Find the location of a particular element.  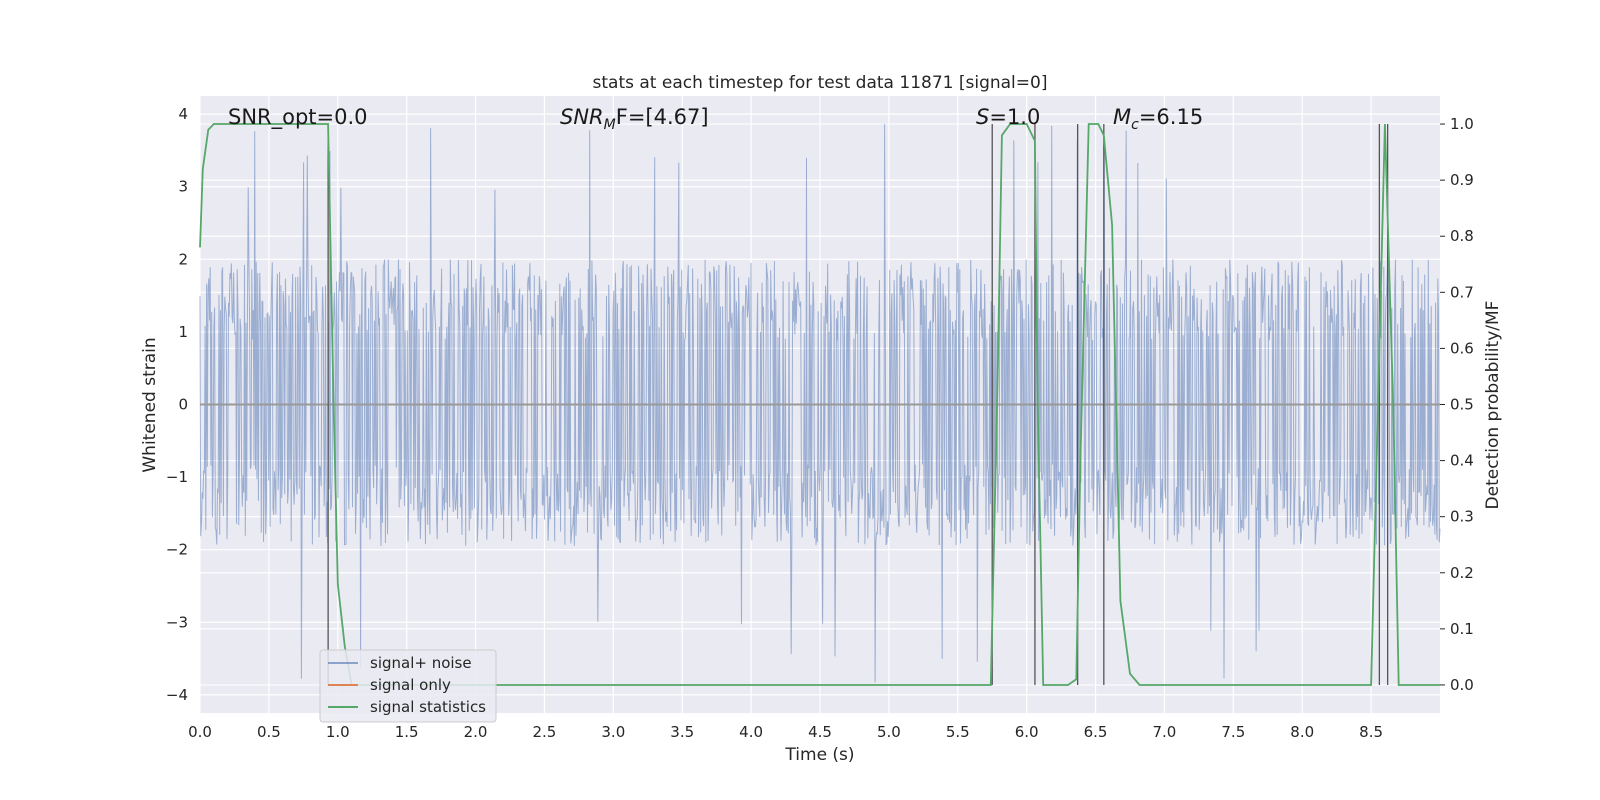

annotation-snr-mf: SNRMF=[4.67] is located at coordinates (634, 119).